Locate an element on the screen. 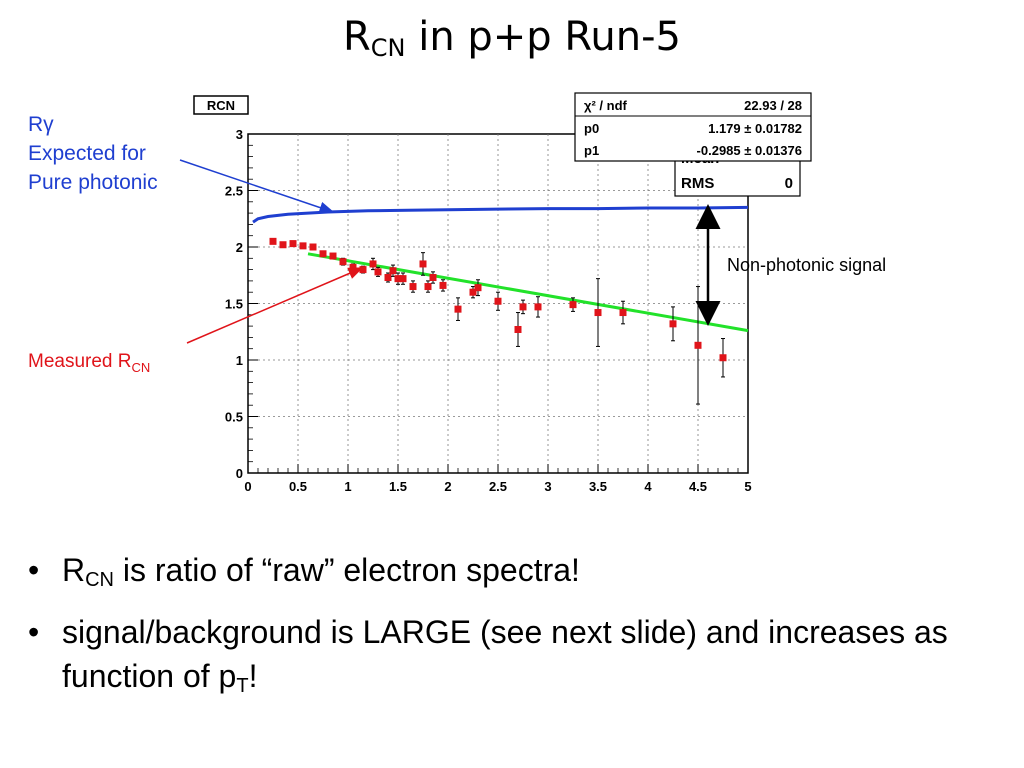 This screenshot has height=768, width=1024. x-tick-label: 3 is located at coordinates (547, 486).